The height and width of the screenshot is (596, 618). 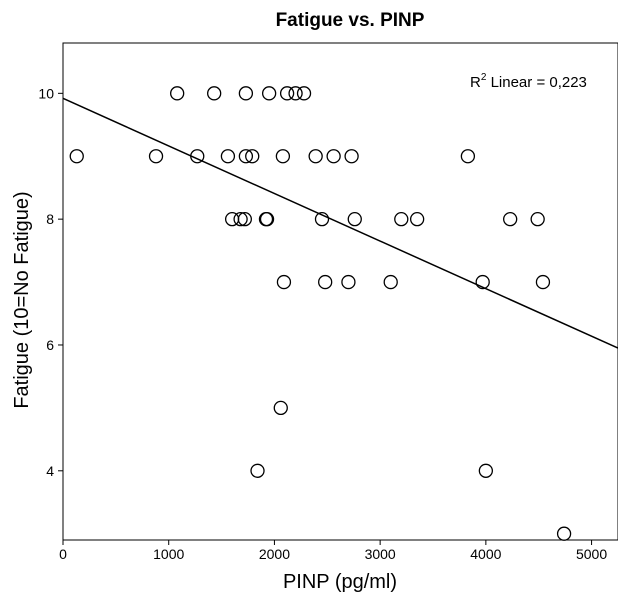 What do you see at coordinates (50, 345) in the screenshot?
I see `y-tick-label: 6` at bounding box center [50, 345].